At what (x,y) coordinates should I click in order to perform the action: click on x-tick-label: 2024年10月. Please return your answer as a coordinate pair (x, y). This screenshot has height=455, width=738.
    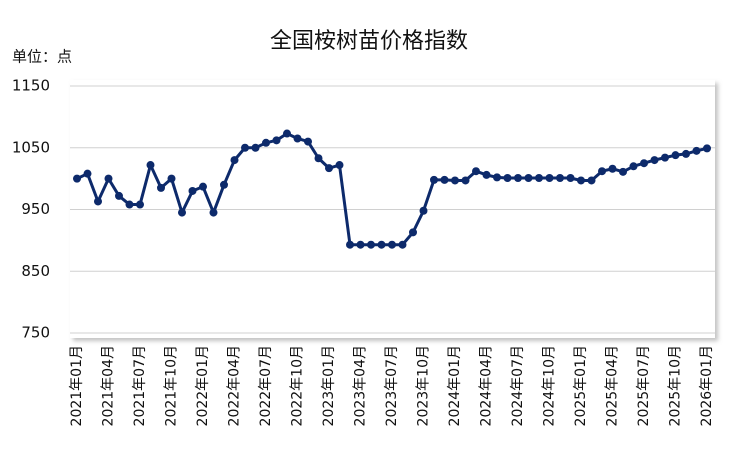
    Looking at the image, I should click on (550, 385).